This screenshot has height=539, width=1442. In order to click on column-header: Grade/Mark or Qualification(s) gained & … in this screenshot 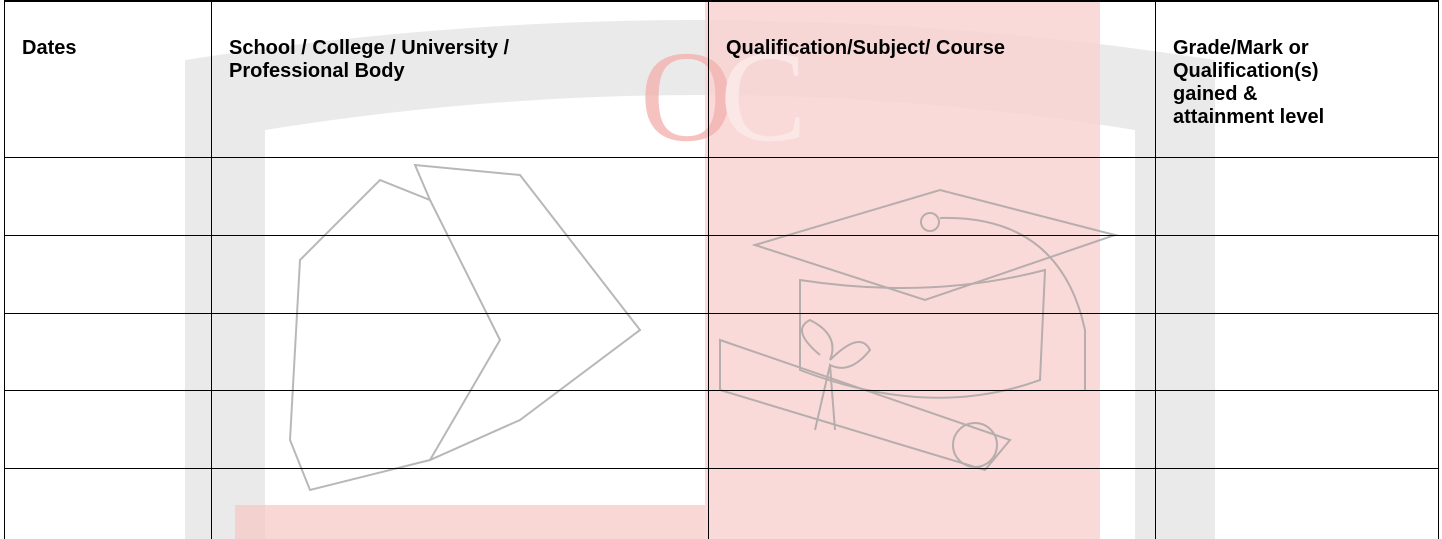, I will do `click(1249, 82)`.